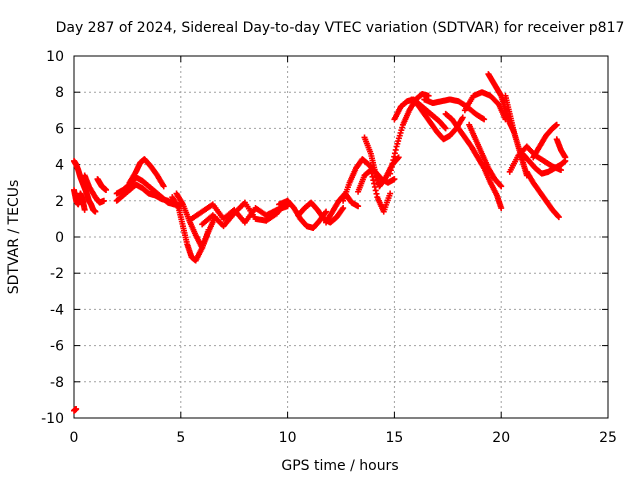 This screenshot has width=640, height=480. What do you see at coordinates (542, 194) in the screenshot?
I see `series-sat-ad` at bounding box center [542, 194].